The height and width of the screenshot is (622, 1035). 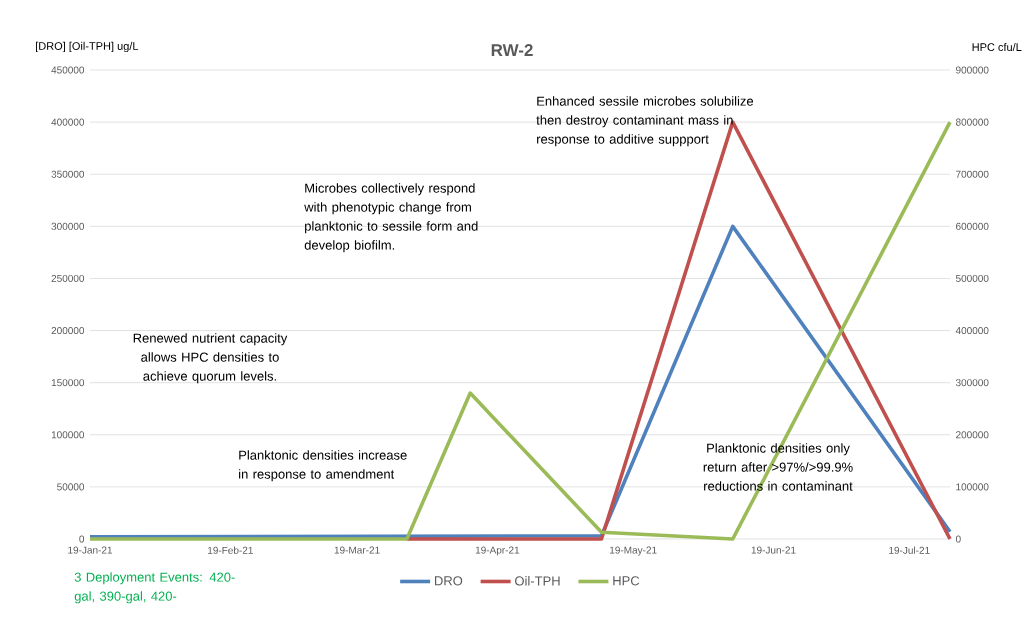 I want to click on x-tick-label: 19-Apr-21, so click(x=497, y=551).